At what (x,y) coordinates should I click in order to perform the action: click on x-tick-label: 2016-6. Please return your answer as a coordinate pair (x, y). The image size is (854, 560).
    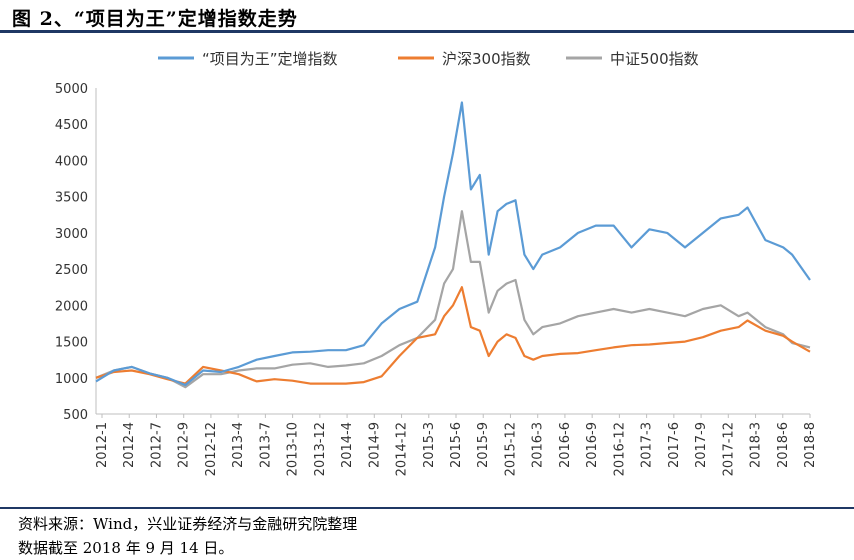
    Looking at the image, I should click on (565, 445).